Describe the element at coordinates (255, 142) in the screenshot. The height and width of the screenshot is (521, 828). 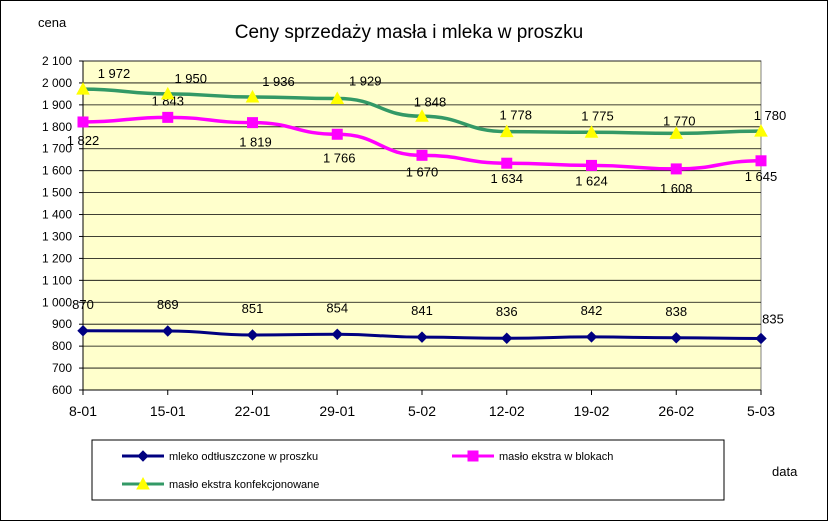
I see `data-label: 1 819` at that location.